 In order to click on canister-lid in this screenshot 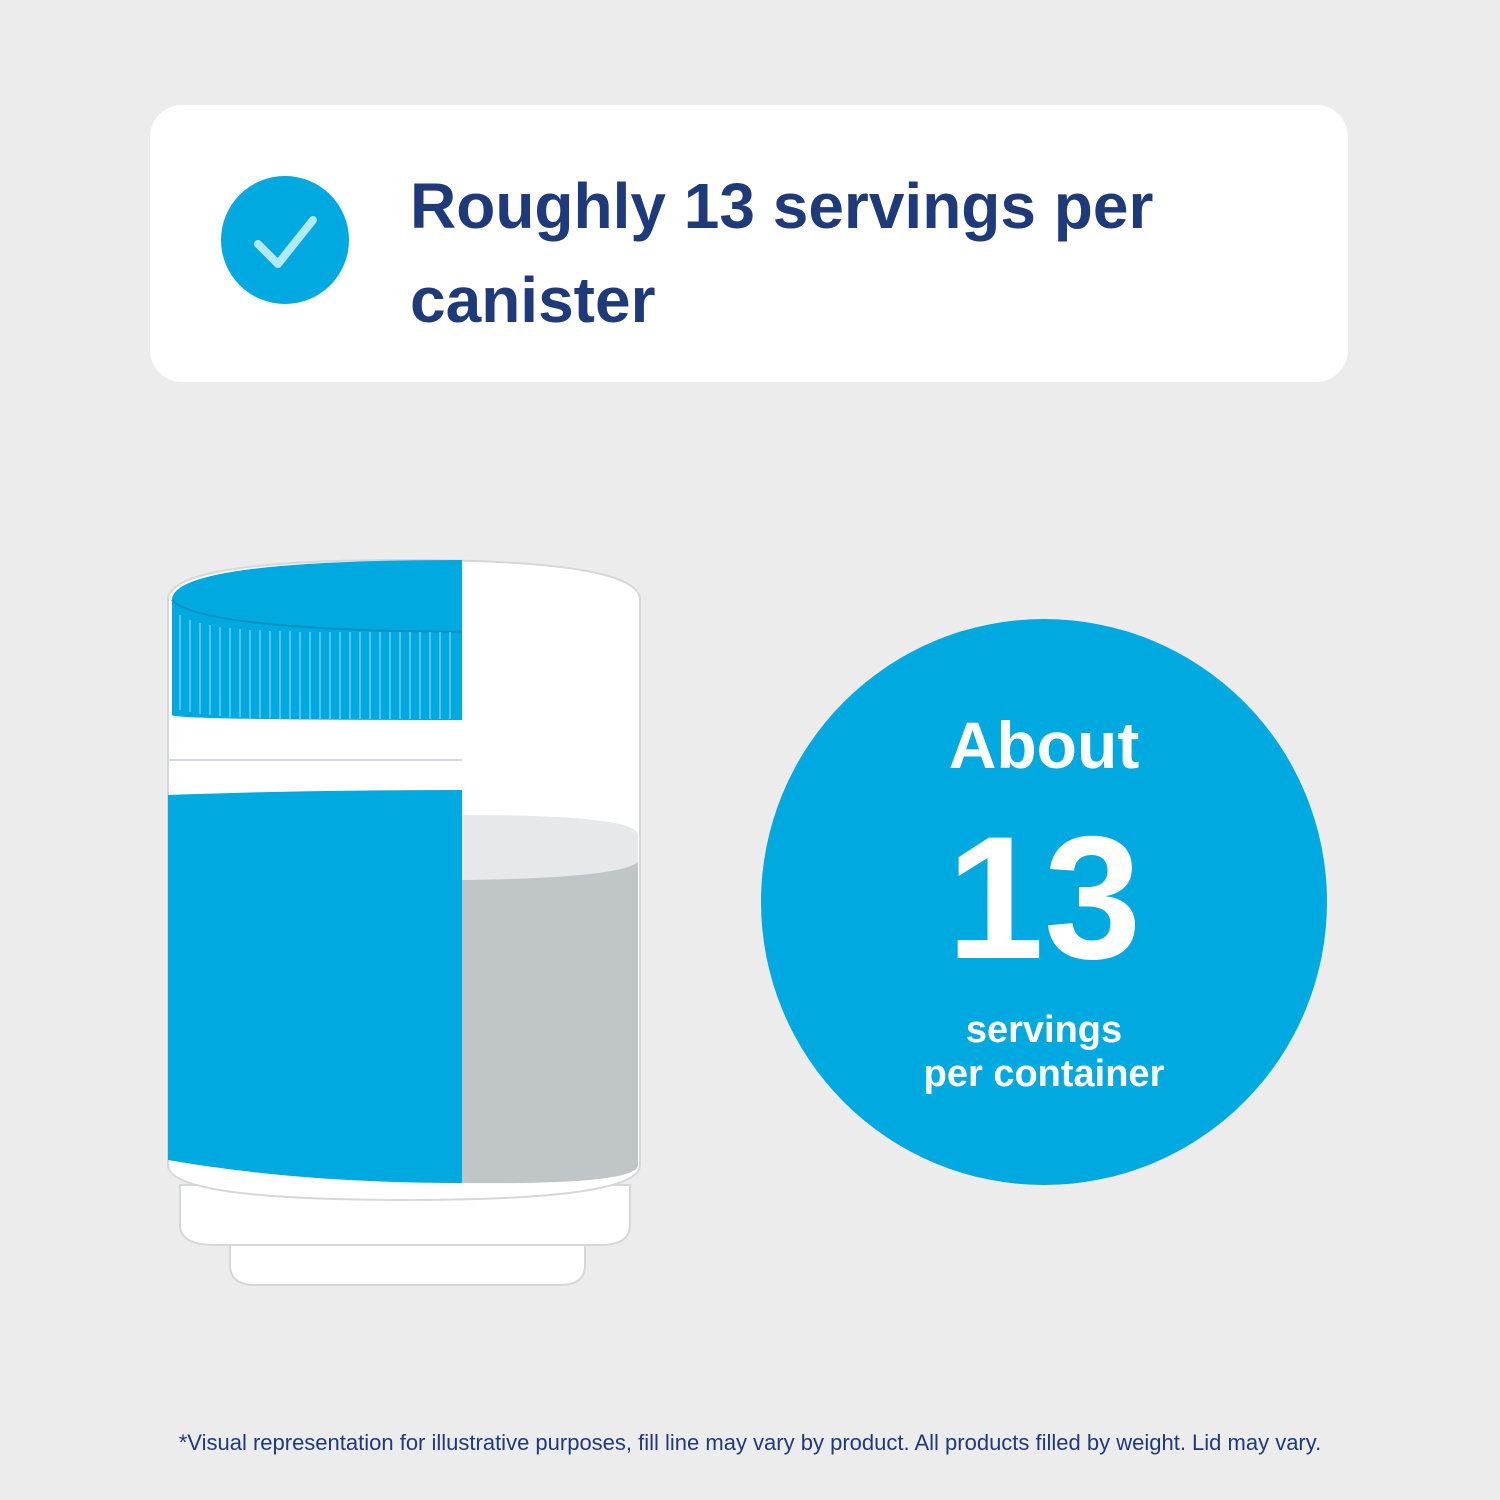, I will do `click(317, 640)`.